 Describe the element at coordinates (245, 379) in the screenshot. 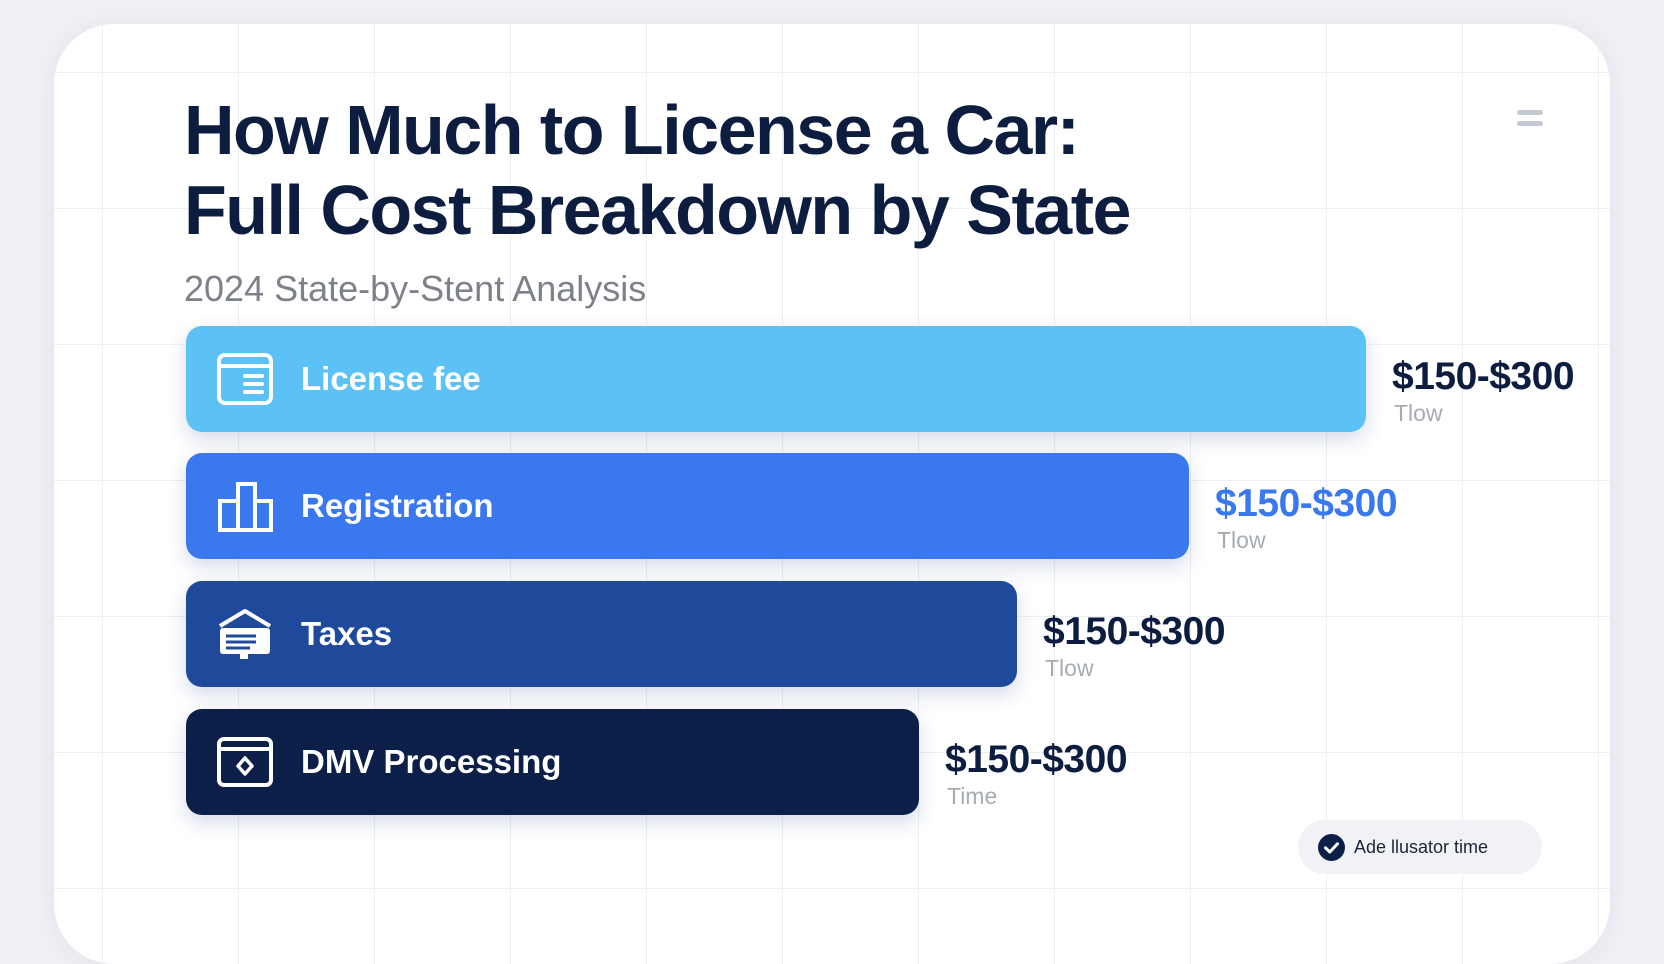

I see `browser-window-icon` at that location.